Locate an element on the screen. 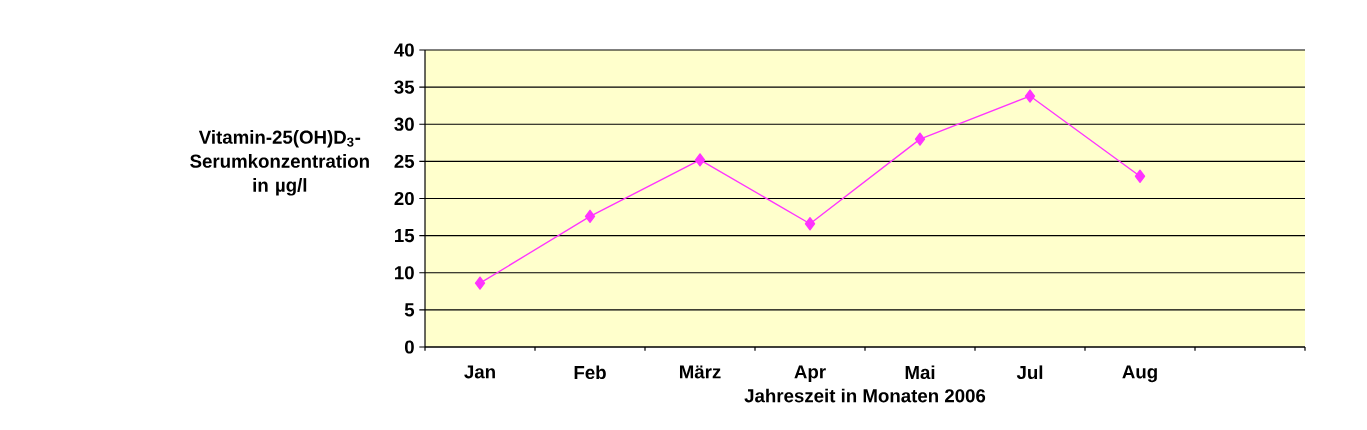 The width and height of the screenshot is (1367, 430). y-tick-label: 30 is located at coordinates (404, 124).